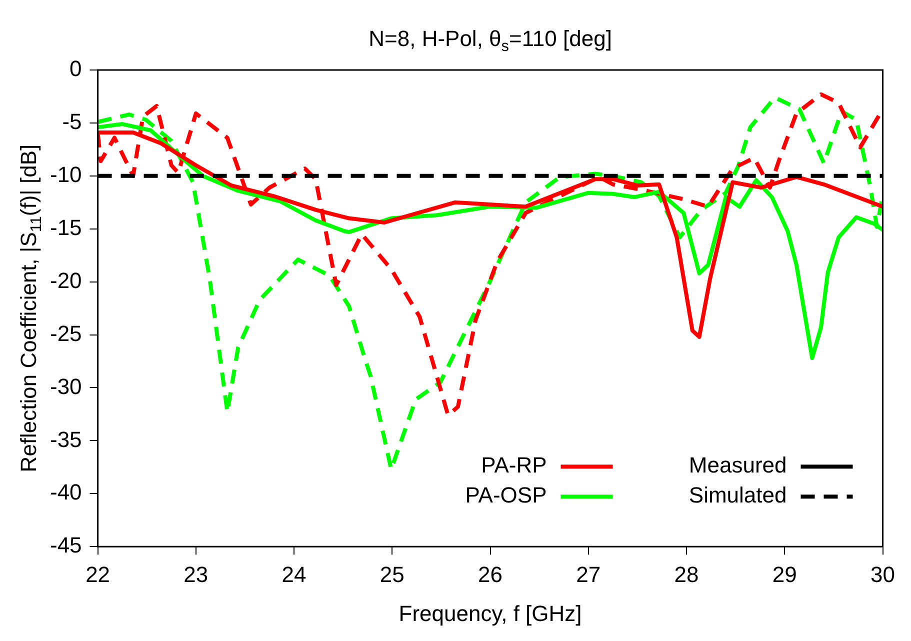 This screenshot has width=911, height=641. I want to click on x-tick-label: 26, so click(490, 574).